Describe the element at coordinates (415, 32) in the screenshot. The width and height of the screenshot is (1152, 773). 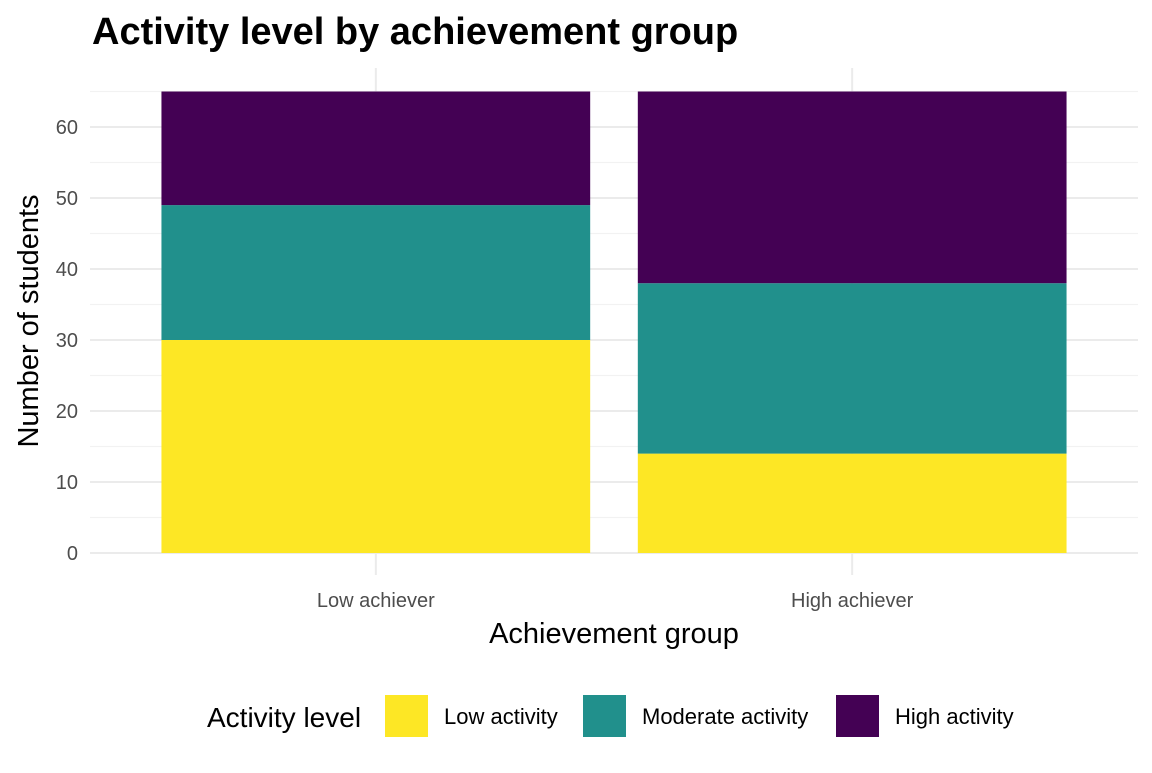
I see `chart-title: Activity level by achievement group` at that location.